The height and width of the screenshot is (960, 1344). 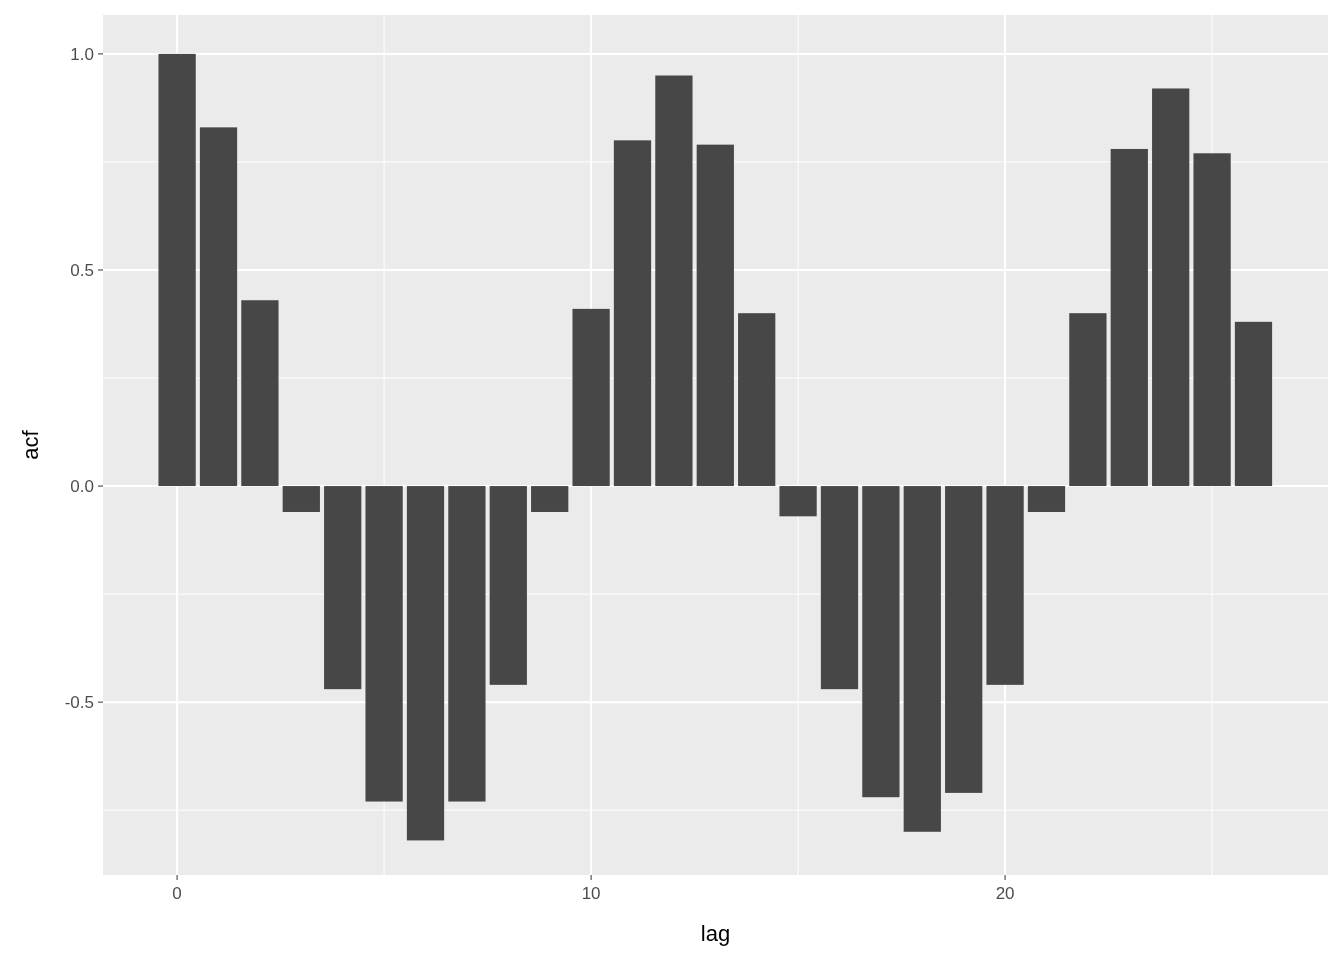 What do you see at coordinates (1005, 893) in the screenshot?
I see `x-tick-label: 20` at bounding box center [1005, 893].